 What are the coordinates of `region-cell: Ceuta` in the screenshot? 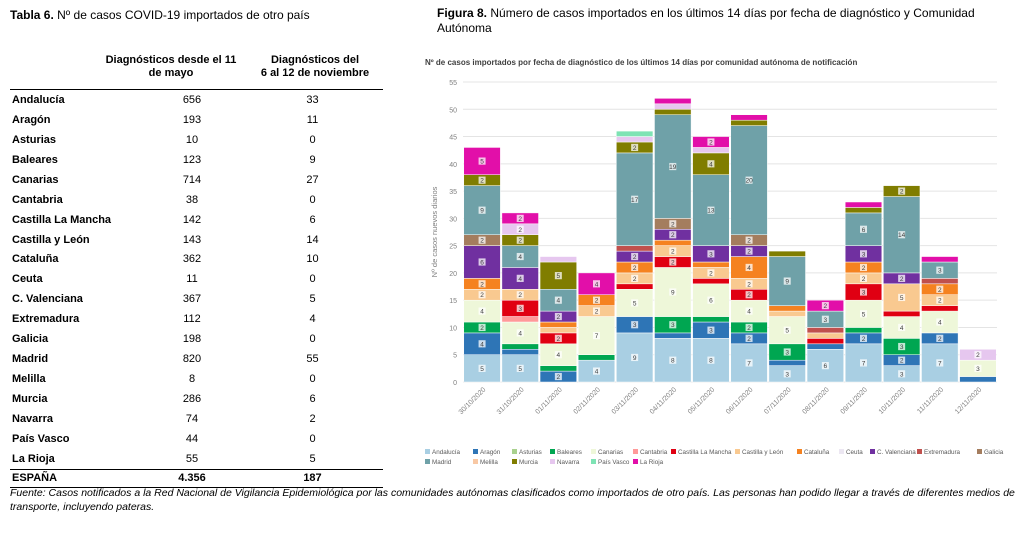 It's located at (27, 279).